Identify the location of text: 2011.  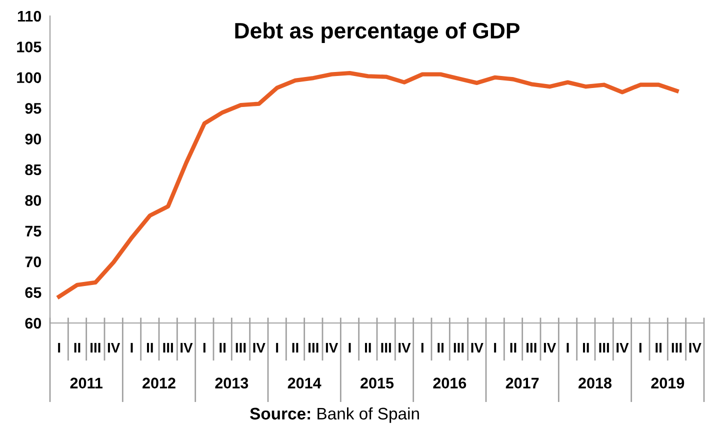
(86, 383).